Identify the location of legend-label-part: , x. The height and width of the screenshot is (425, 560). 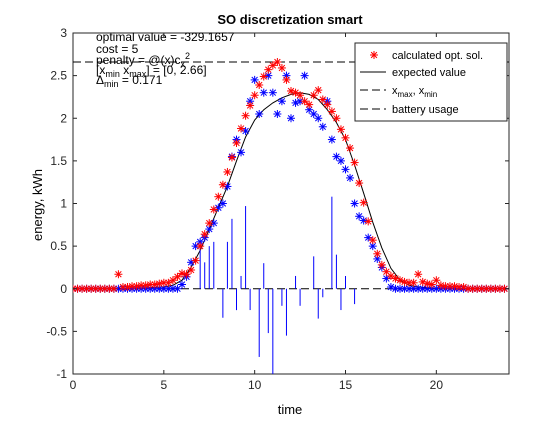
(419, 91).